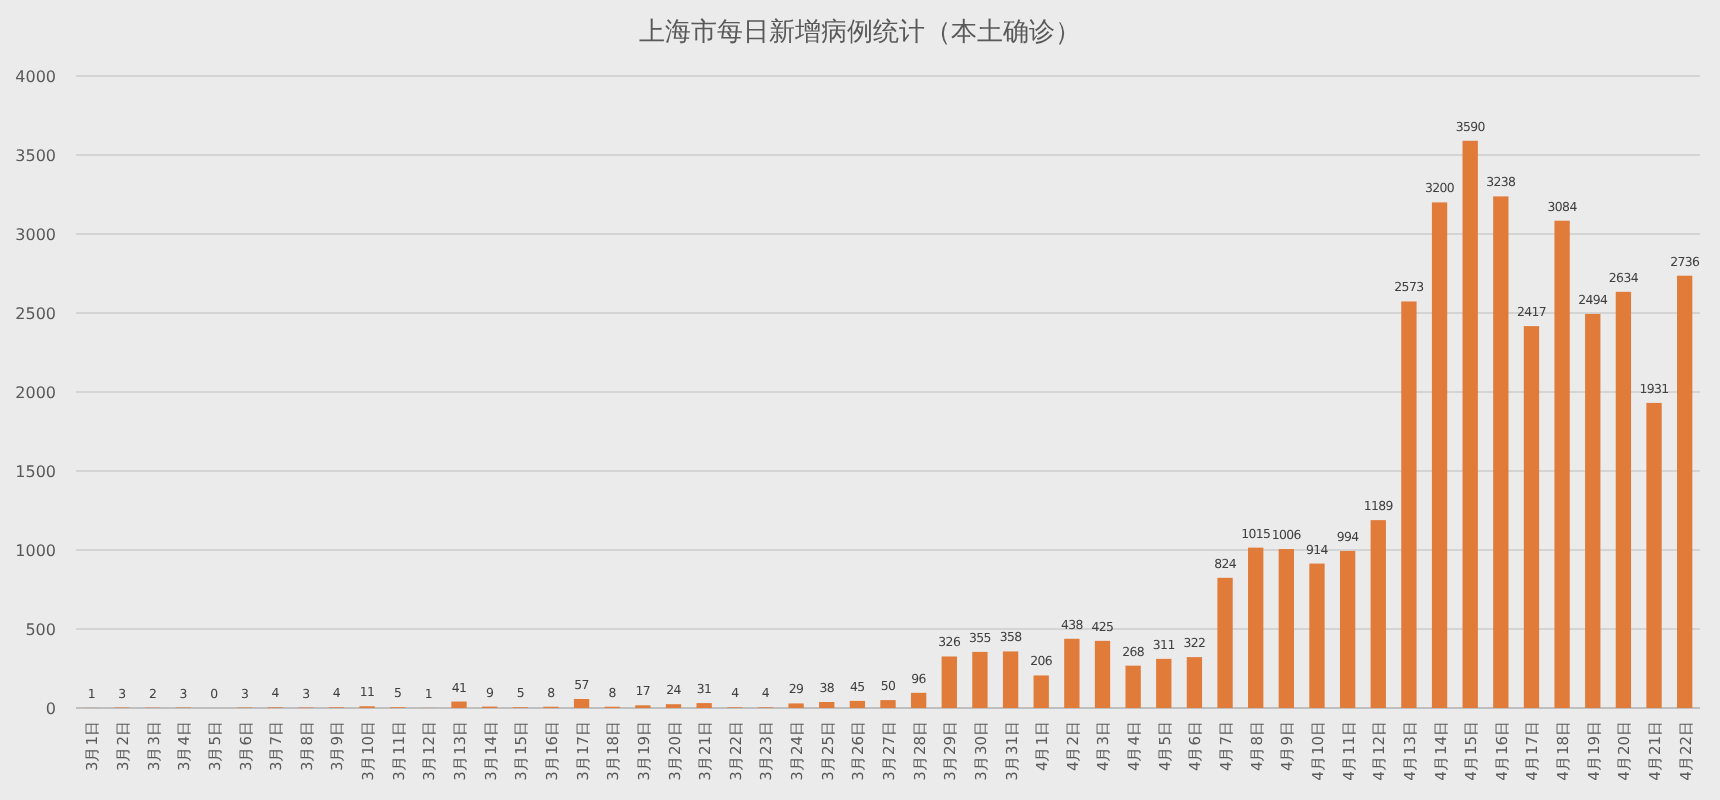  What do you see at coordinates (35, 77) in the screenshot?
I see `y-tick-label: 4000` at bounding box center [35, 77].